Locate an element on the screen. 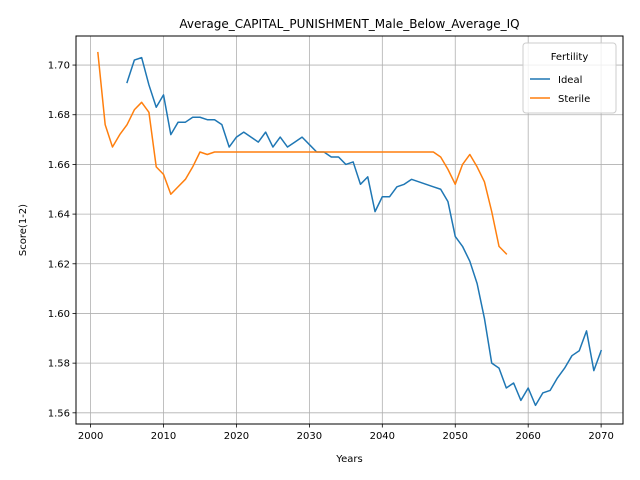  legend-box is located at coordinates (569, 78).